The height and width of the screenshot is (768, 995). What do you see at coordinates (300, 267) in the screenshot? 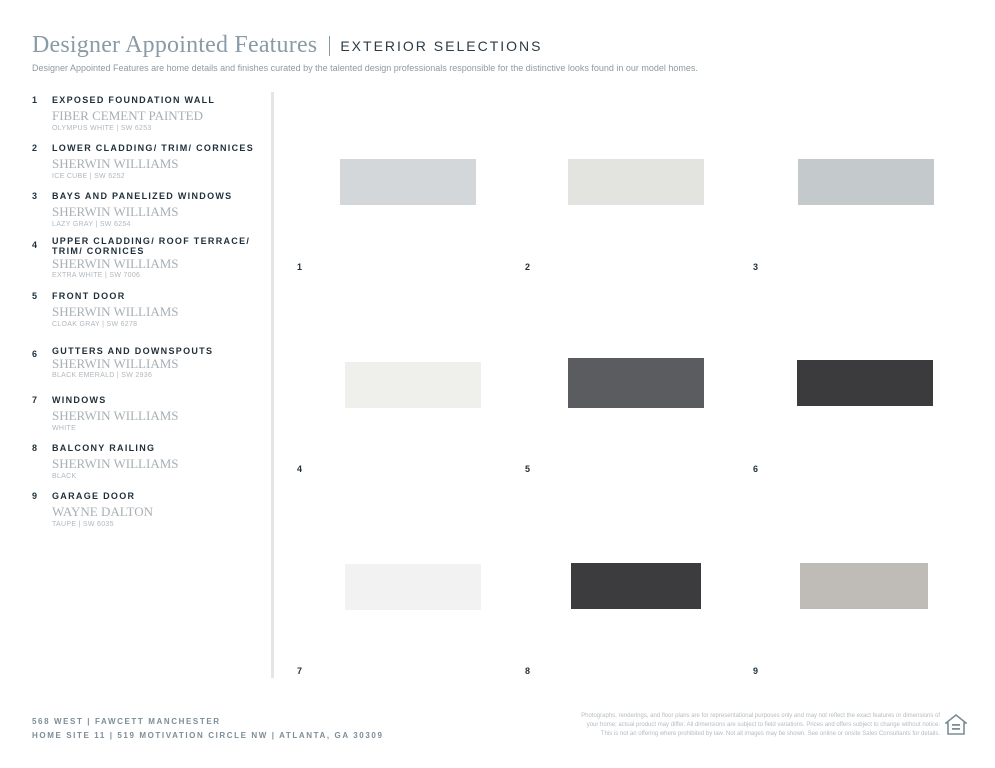
I see `swatch-number: 1` at bounding box center [300, 267].